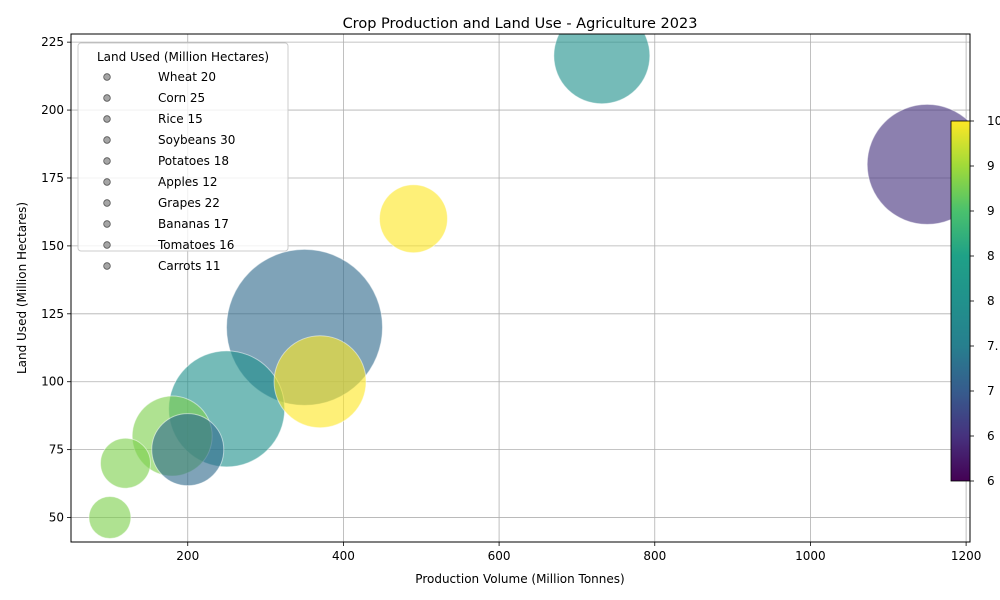  What do you see at coordinates (985, 301) in the screenshot?
I see `colorbar-ticks: 6 6 7 7. 8 8 9 9 10` at bounding box center [985, 301].